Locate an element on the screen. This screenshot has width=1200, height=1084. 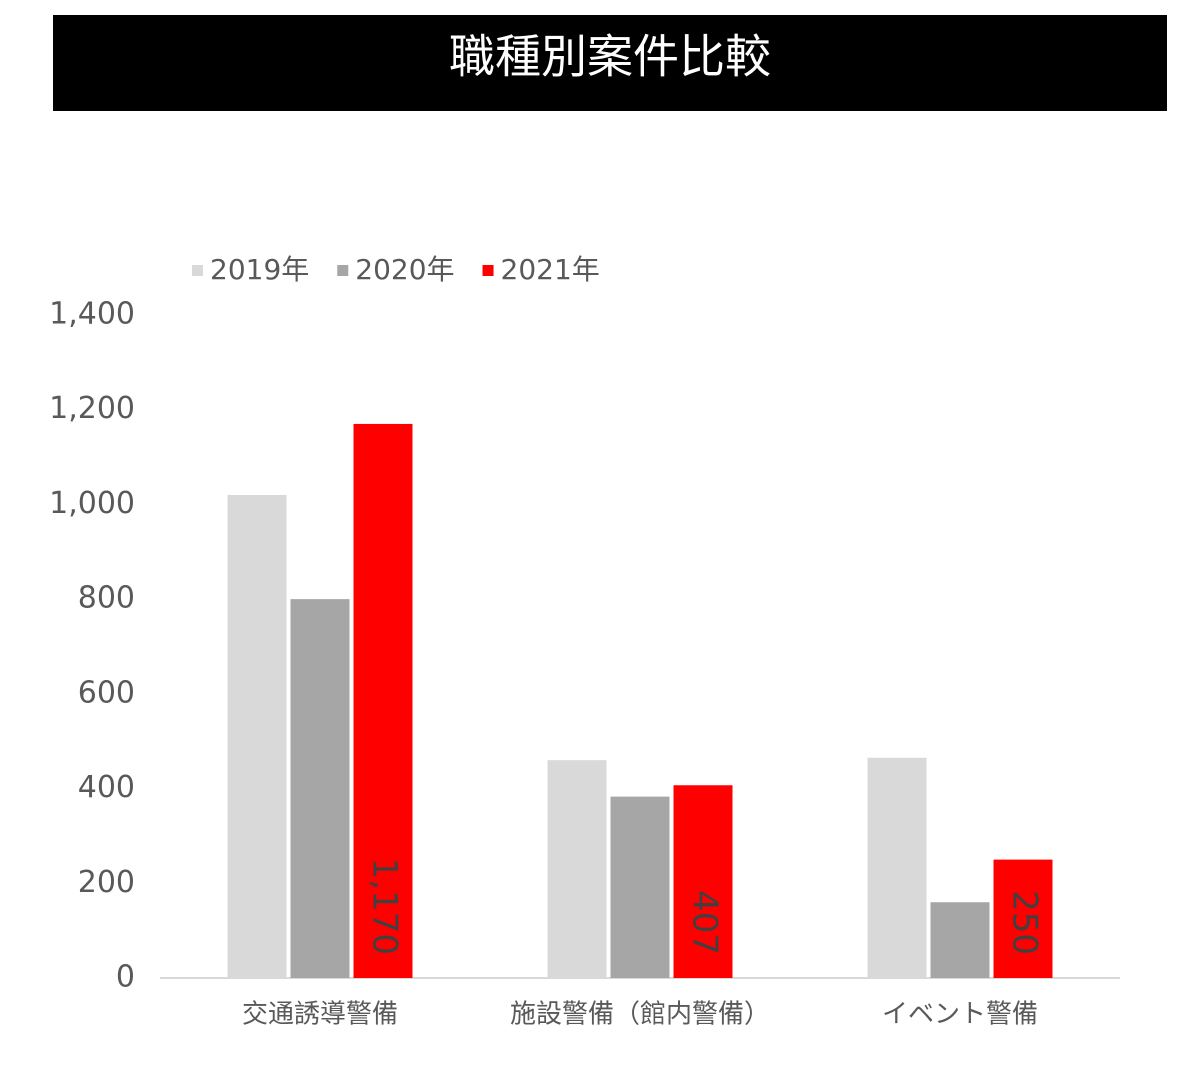
y-tick-label: 1,200 is located at coordinates (92, 408).